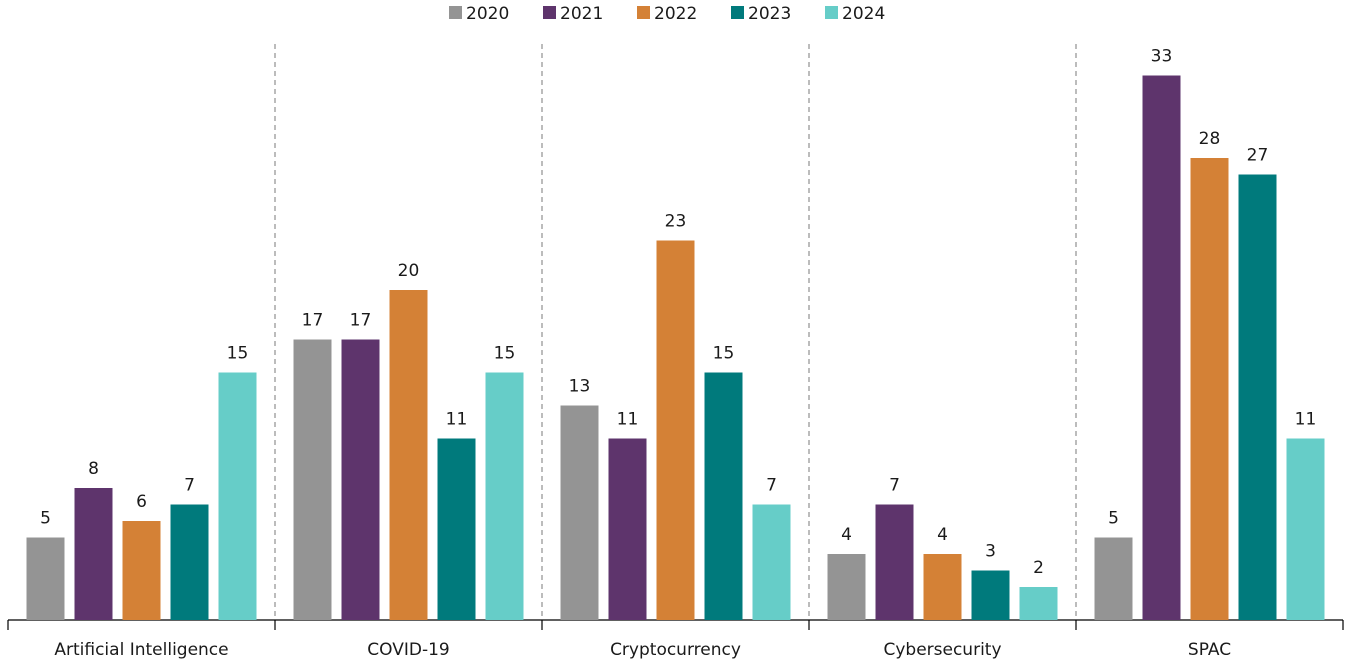 This screenshot has height=662, width=1345. Describe the element at coordinates (93, 469) in the screenshot. I see `data-label: 8` at that location.